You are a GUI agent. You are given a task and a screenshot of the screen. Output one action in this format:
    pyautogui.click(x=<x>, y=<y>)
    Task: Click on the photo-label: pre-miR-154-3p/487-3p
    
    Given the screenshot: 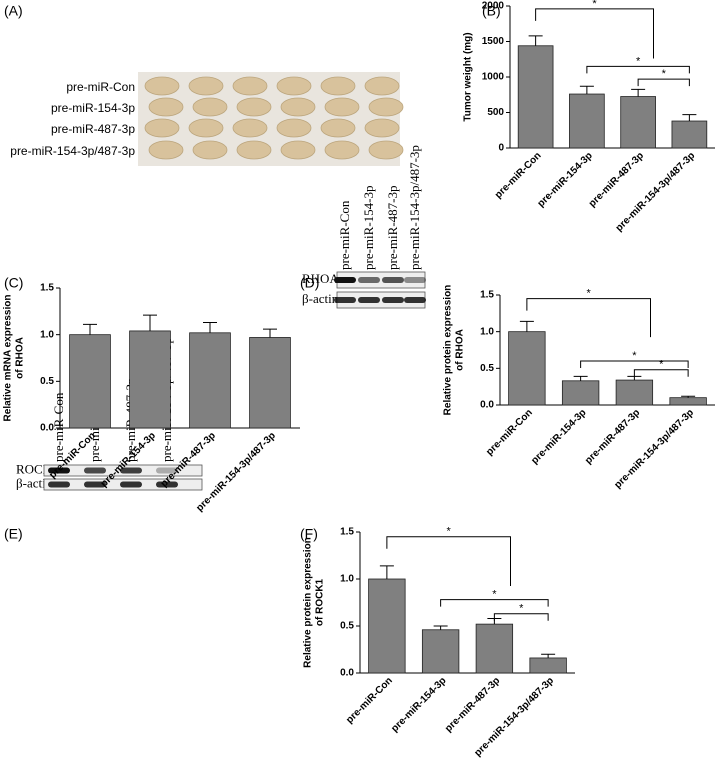 What is the action you would take?
    pyautogui.click(x=72, y=151)
    